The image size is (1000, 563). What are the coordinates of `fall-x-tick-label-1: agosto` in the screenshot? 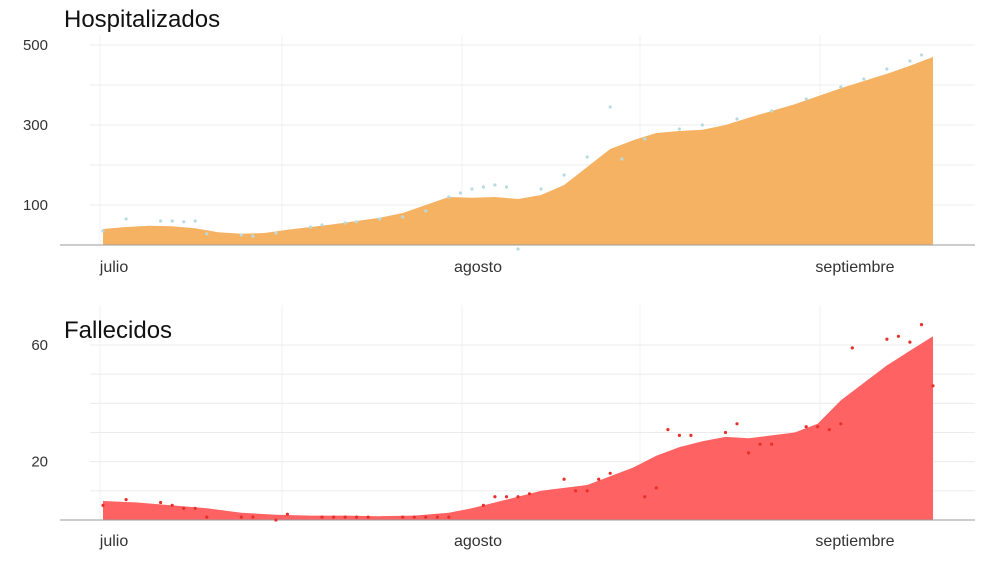 It's located at (478, 541).